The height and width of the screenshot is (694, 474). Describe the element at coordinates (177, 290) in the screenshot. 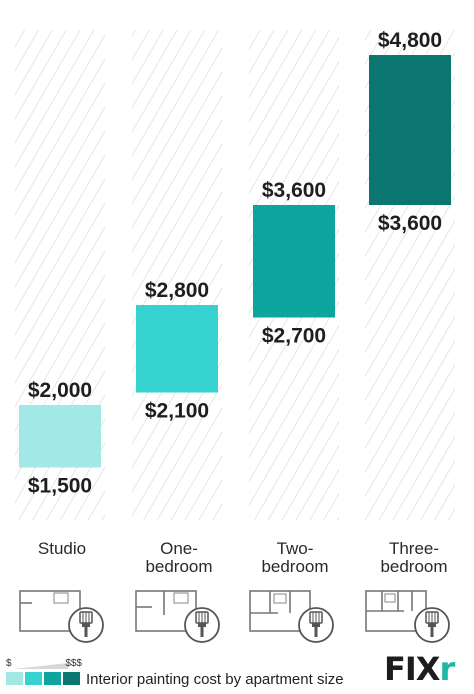

I see `high-value-label-one-bedroom: $2,800` at that location.